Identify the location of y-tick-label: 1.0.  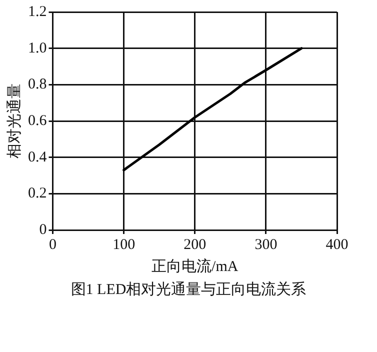
(37, 48).